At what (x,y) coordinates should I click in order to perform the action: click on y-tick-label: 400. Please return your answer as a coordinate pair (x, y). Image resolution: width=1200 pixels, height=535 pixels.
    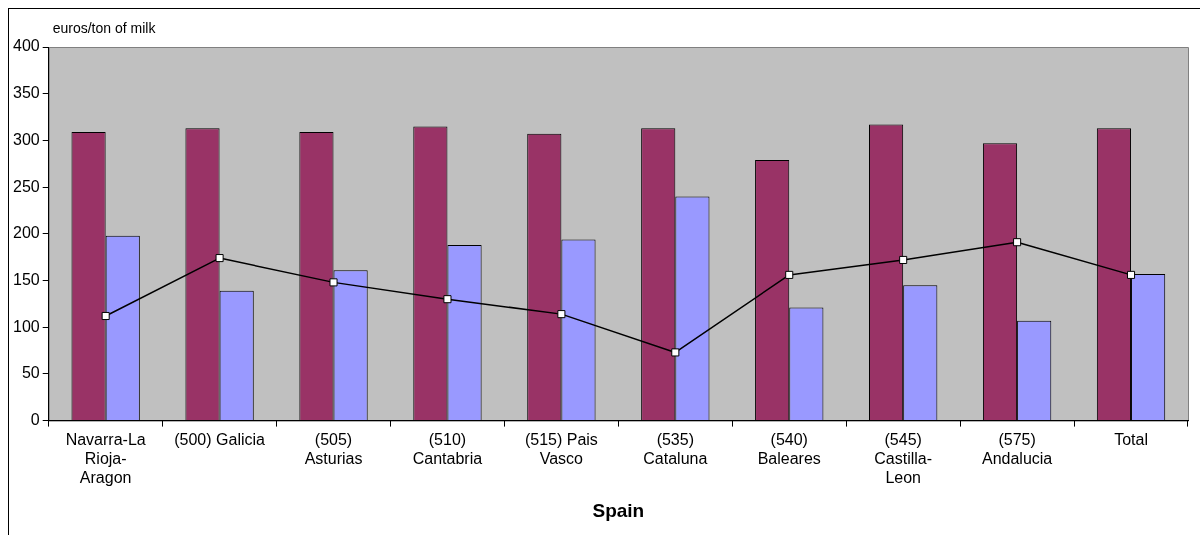
    Looking at the image, I should click on (26, 46).